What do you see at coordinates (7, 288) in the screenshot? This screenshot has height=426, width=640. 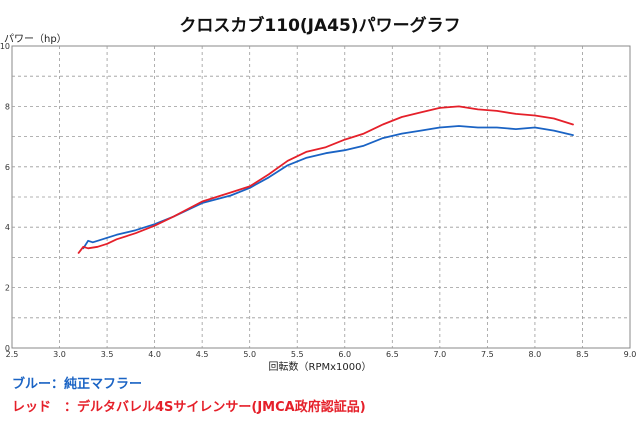 I see `y-tick-label: 2` at bounding box center [7, 288].